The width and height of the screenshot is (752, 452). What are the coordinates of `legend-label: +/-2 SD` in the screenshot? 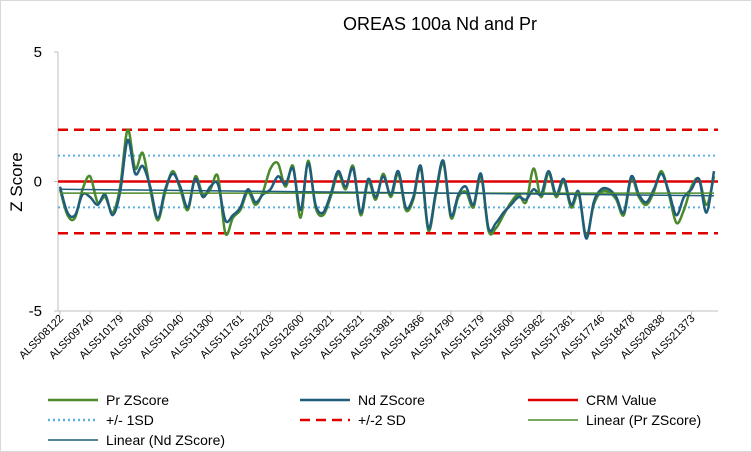 It's located at (382, 420).